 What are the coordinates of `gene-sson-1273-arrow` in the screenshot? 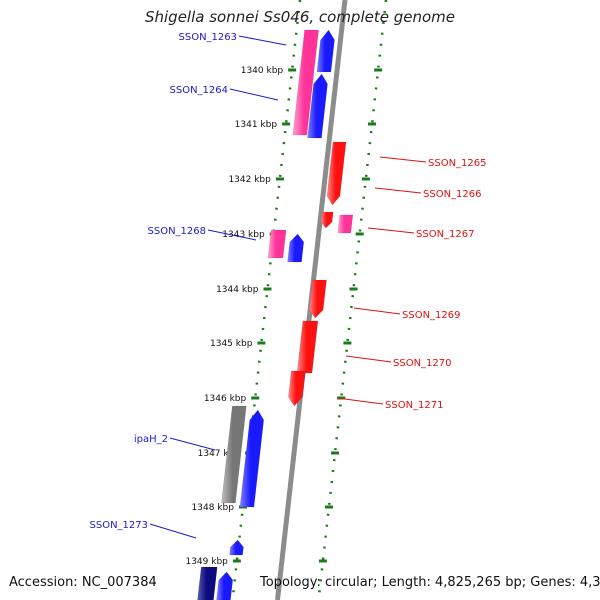 It's located at (236, 547).